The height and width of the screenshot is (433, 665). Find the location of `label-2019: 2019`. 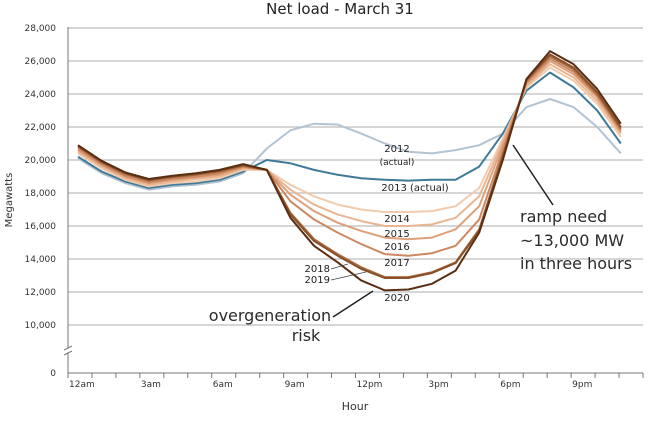

label-2019: 2019 is located at coordinates (317, 280).